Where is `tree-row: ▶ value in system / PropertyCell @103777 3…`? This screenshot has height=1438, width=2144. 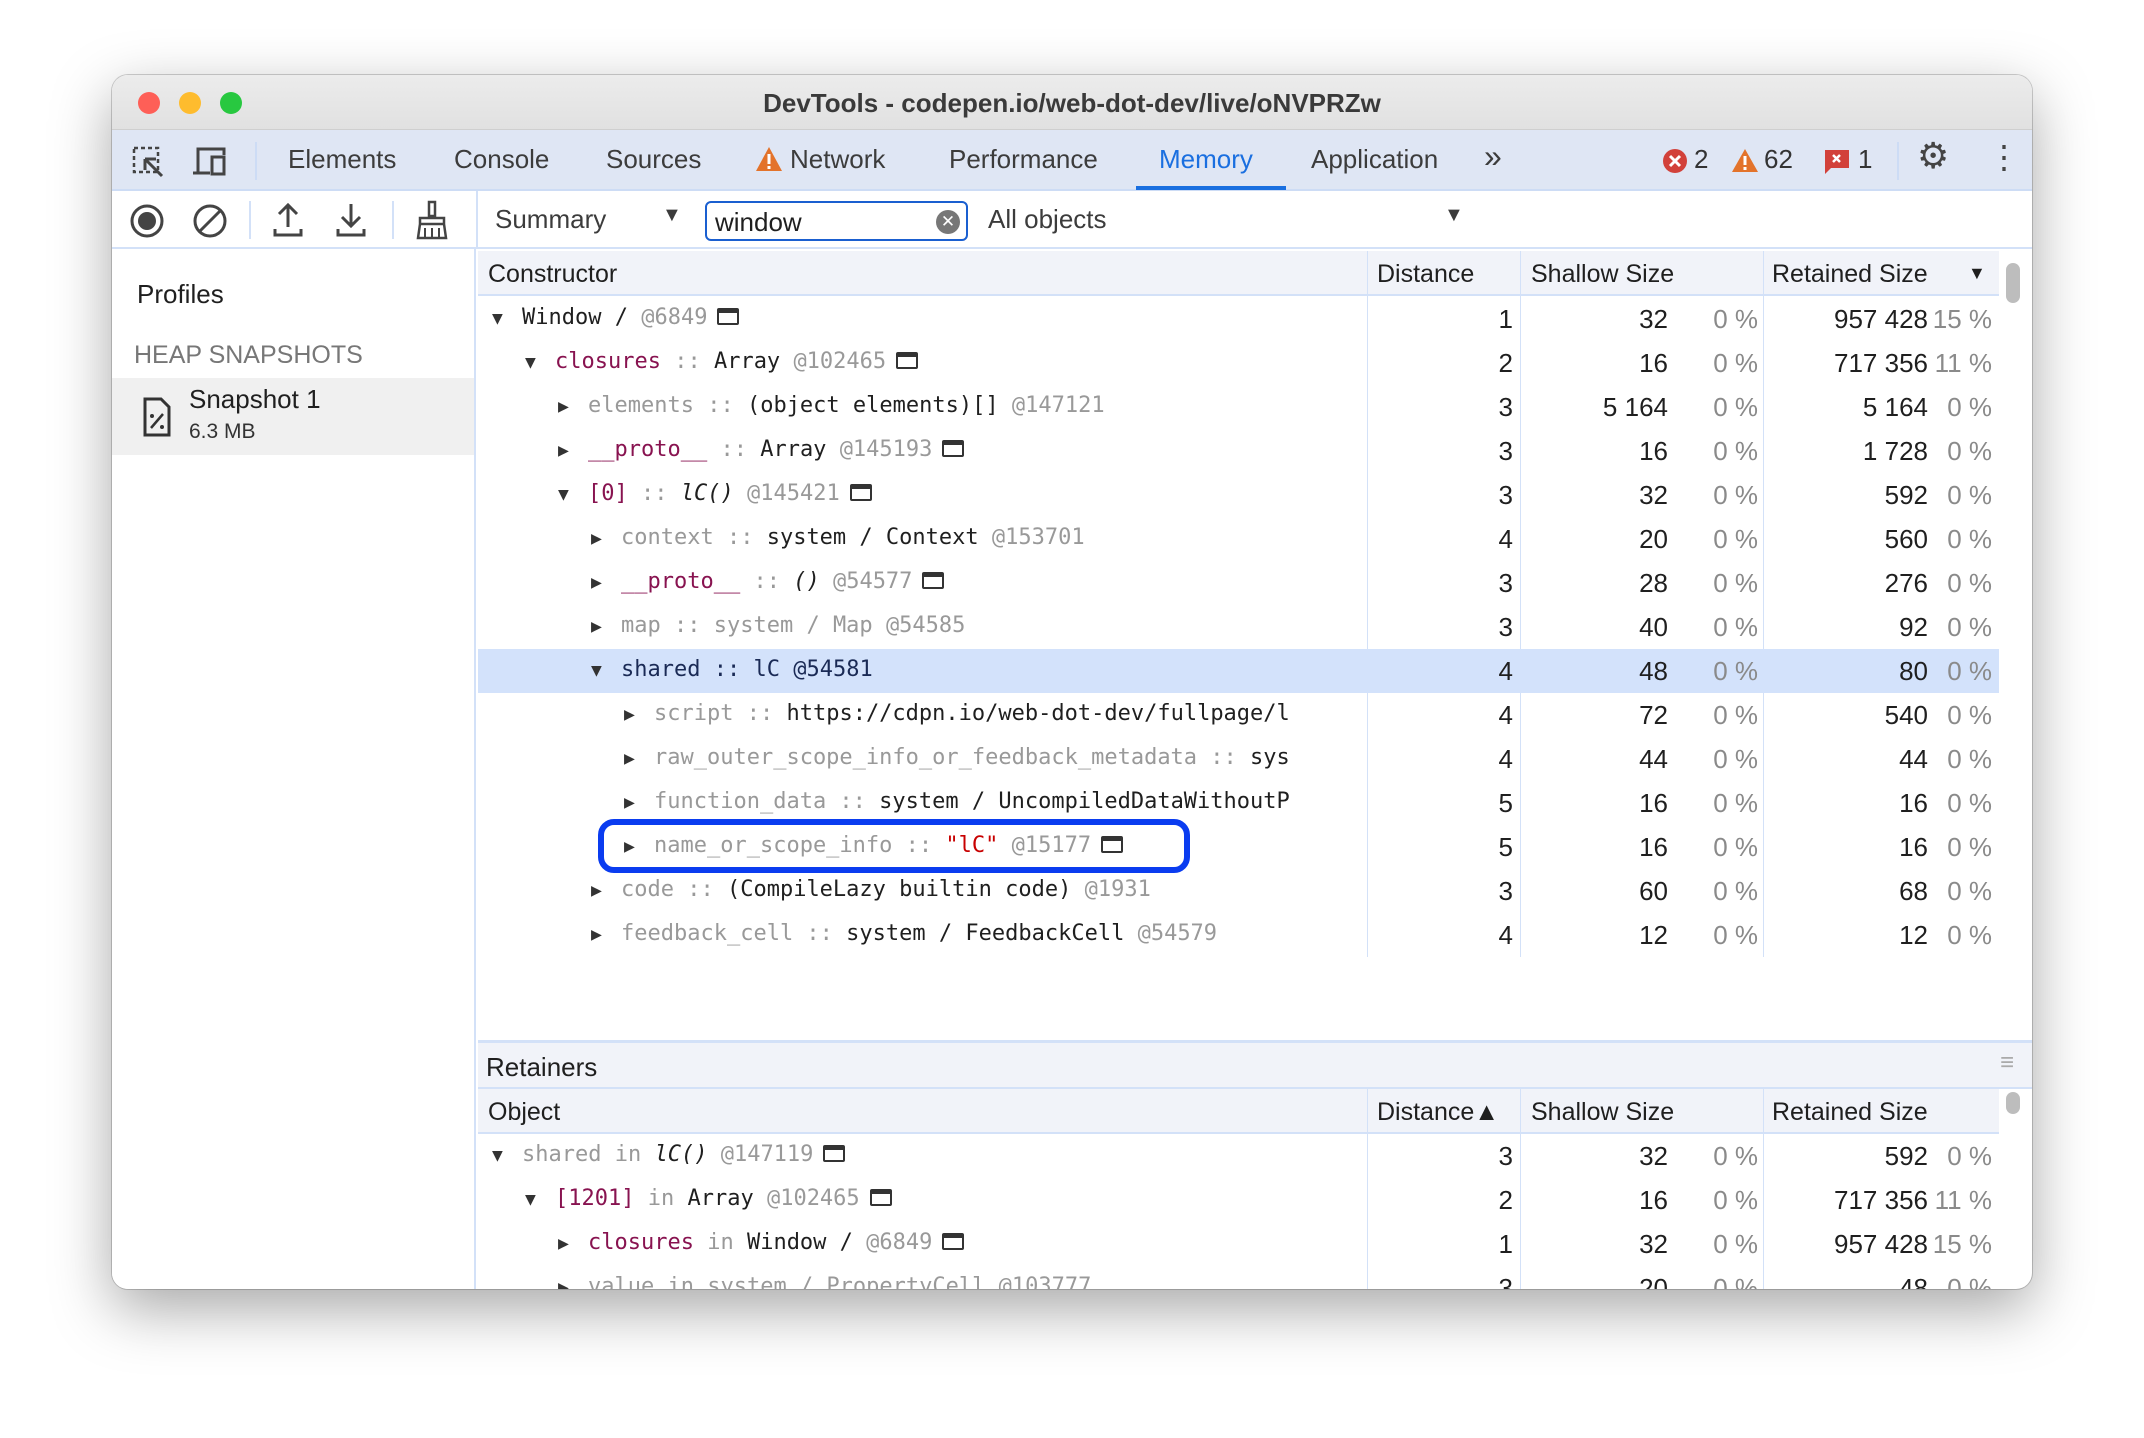
tree-row: ▶ value in system / PropertyCell @103777 3… is located at coordinates (1238, 1277).